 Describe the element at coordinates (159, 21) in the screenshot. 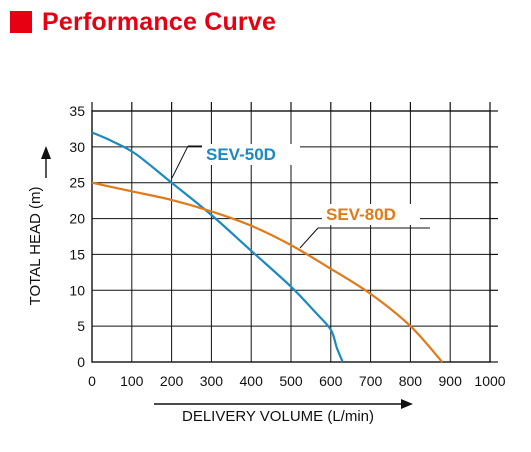

I see `chart-title: Performance Curve` at that location.